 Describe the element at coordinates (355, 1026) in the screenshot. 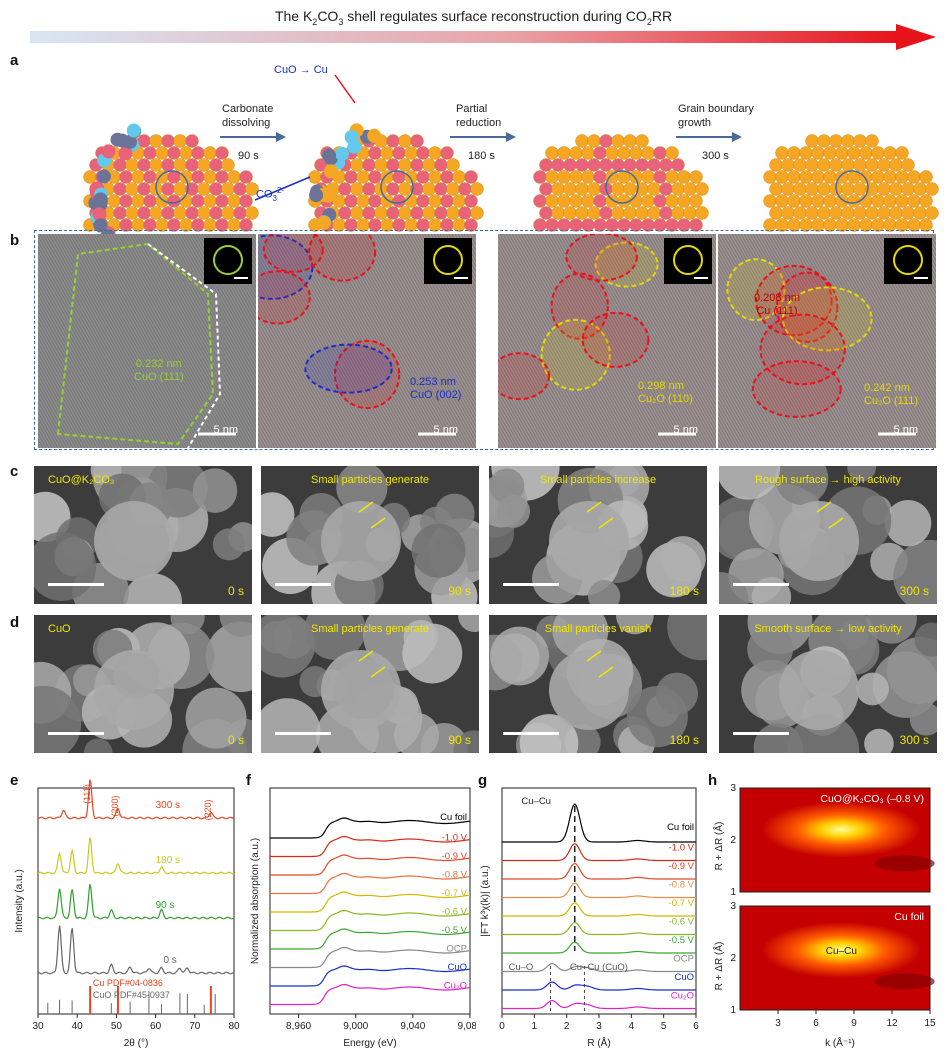

I see `x-tick-label: 9,000` at that location.